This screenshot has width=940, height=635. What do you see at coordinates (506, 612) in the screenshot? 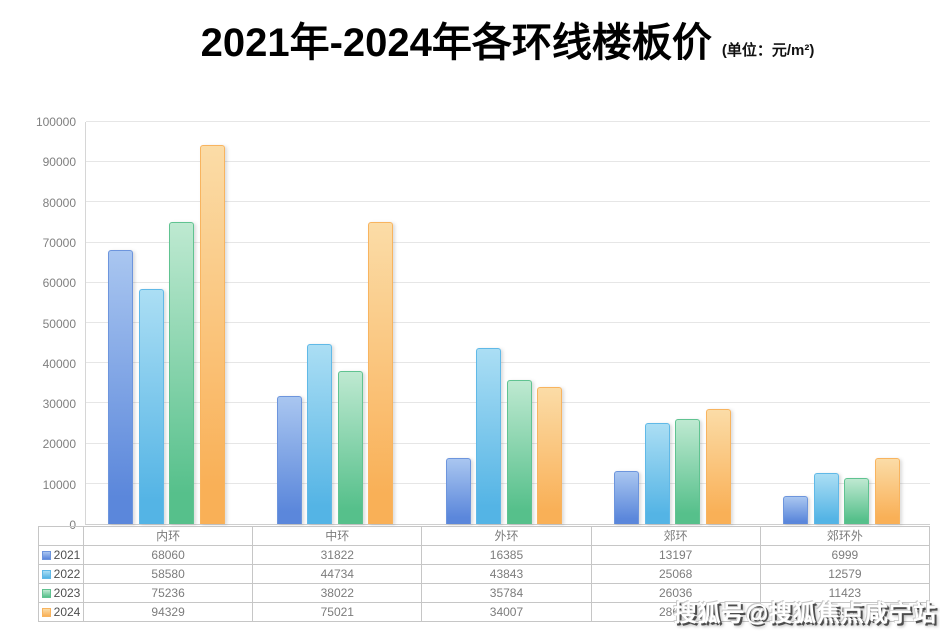
I see `value-cell: 34007` at bounding box center [506, 612].